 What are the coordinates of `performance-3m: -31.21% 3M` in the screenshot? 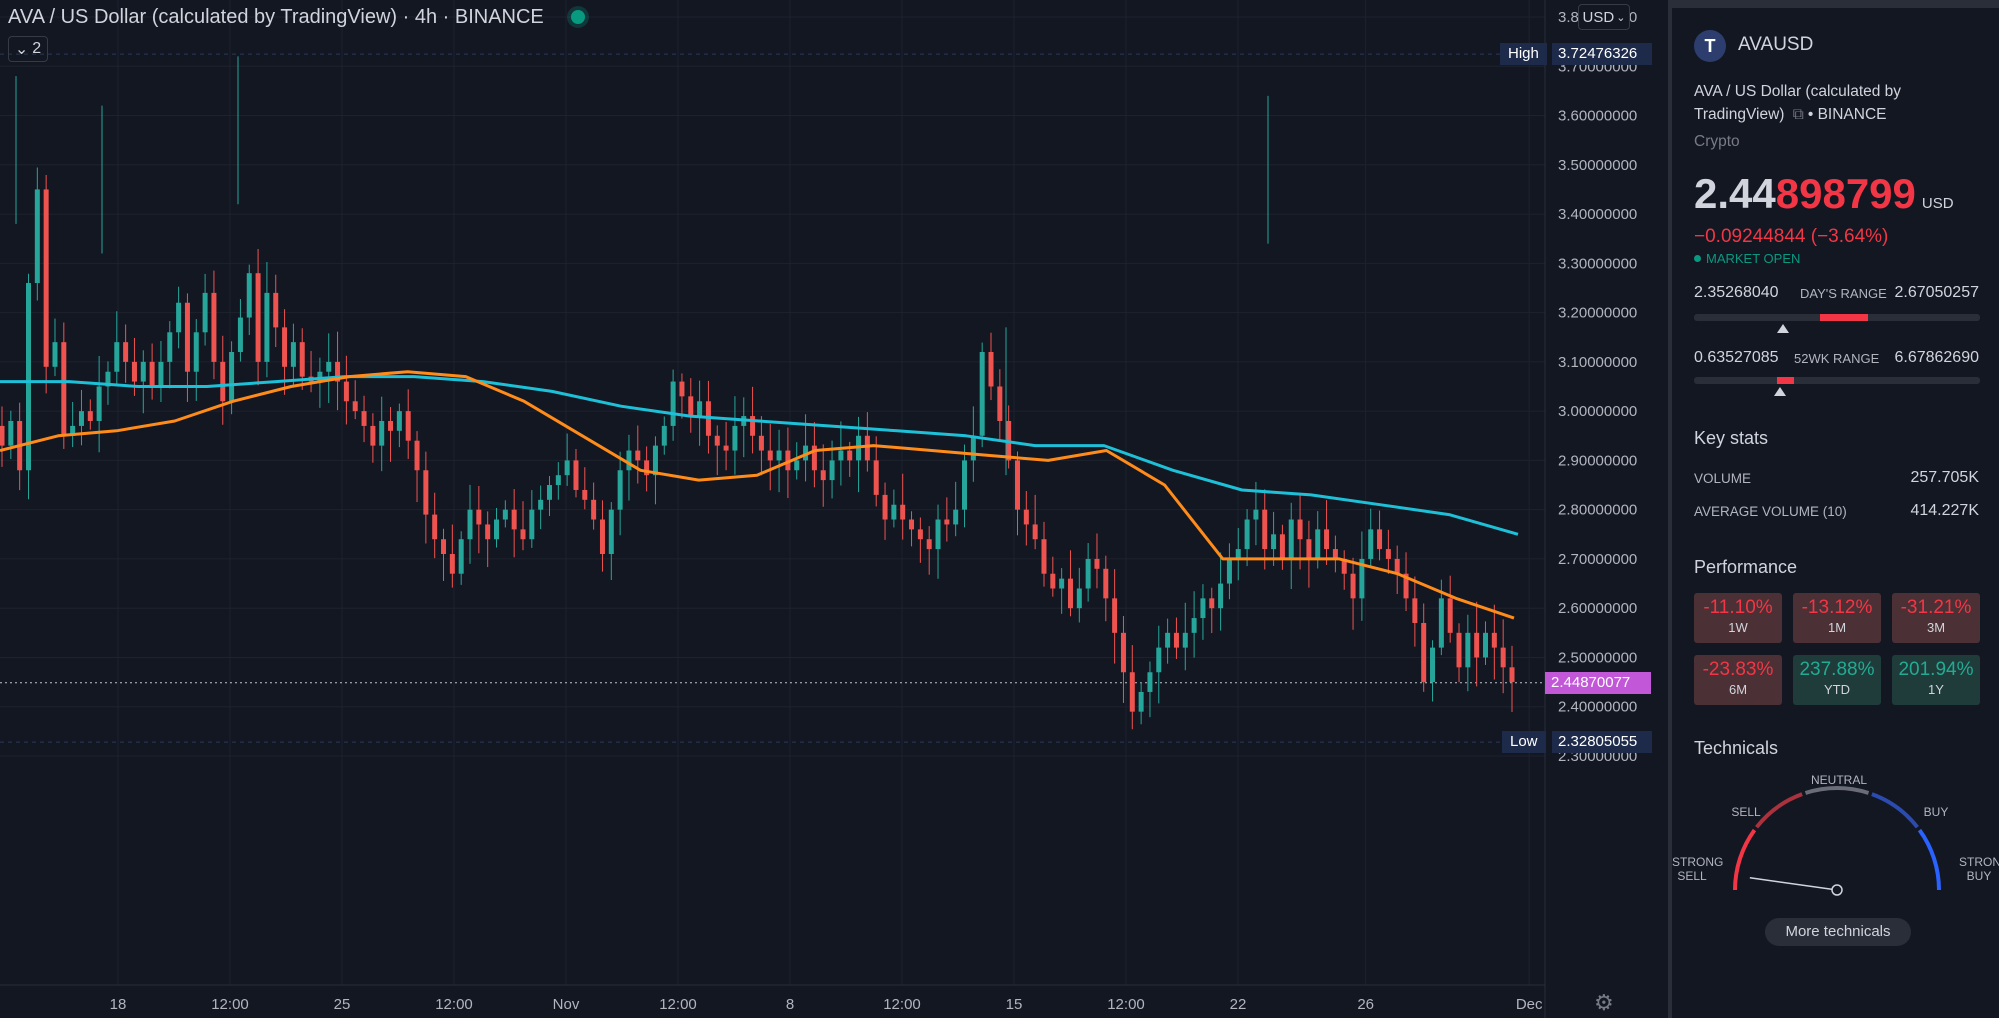 It's located at (1936, 618).